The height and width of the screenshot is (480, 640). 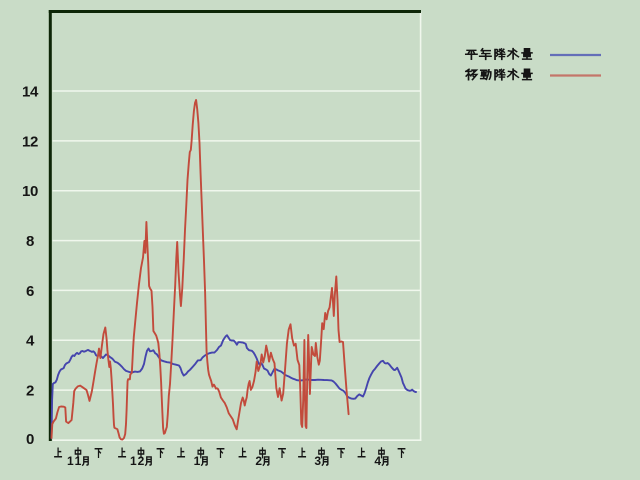 I want to click on svg-text: 6, so click(x=30, y=291).